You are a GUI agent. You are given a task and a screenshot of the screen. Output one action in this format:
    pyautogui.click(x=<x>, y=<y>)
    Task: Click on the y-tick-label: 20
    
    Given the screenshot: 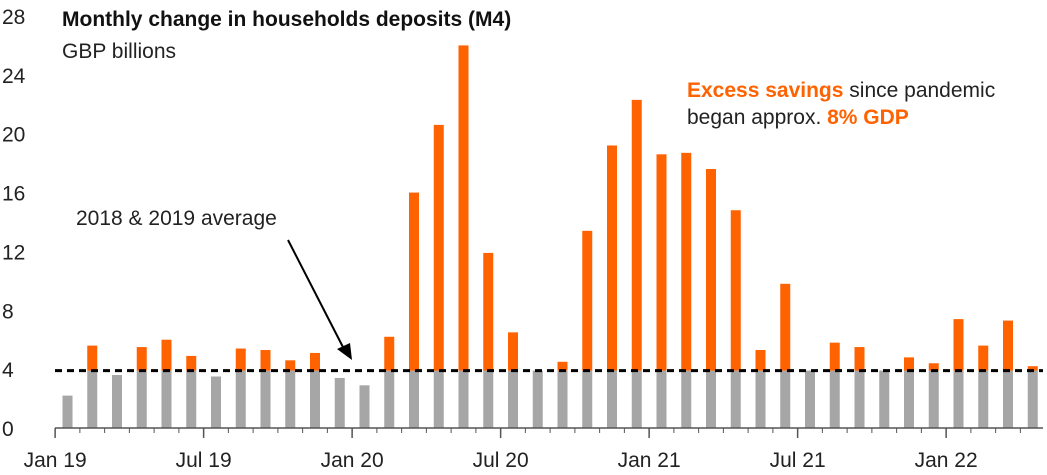 What is the action you would take?
    pyautogui.click(x=13, y=135)
    